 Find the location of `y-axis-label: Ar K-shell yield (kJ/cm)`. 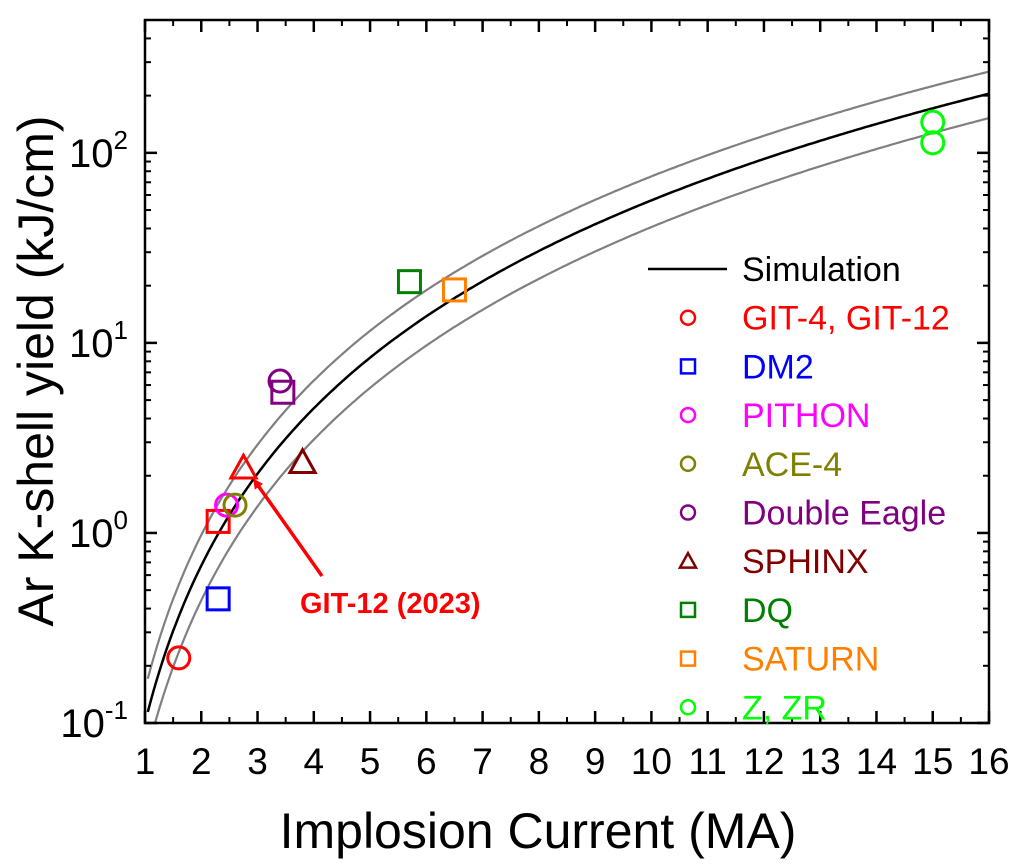

y-axis-label: Ar K-shell yield (kJ/cm) is located at coordinates (36, 370).